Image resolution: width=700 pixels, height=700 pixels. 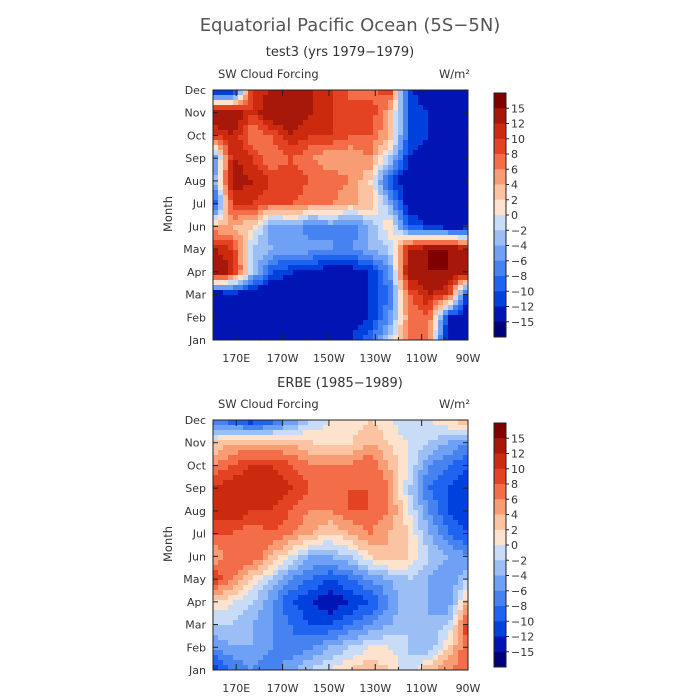 What do you see at coordinates (500, 131) in the screenshot?
I see `colorbar-swatch` at bounding box center [500, 131].